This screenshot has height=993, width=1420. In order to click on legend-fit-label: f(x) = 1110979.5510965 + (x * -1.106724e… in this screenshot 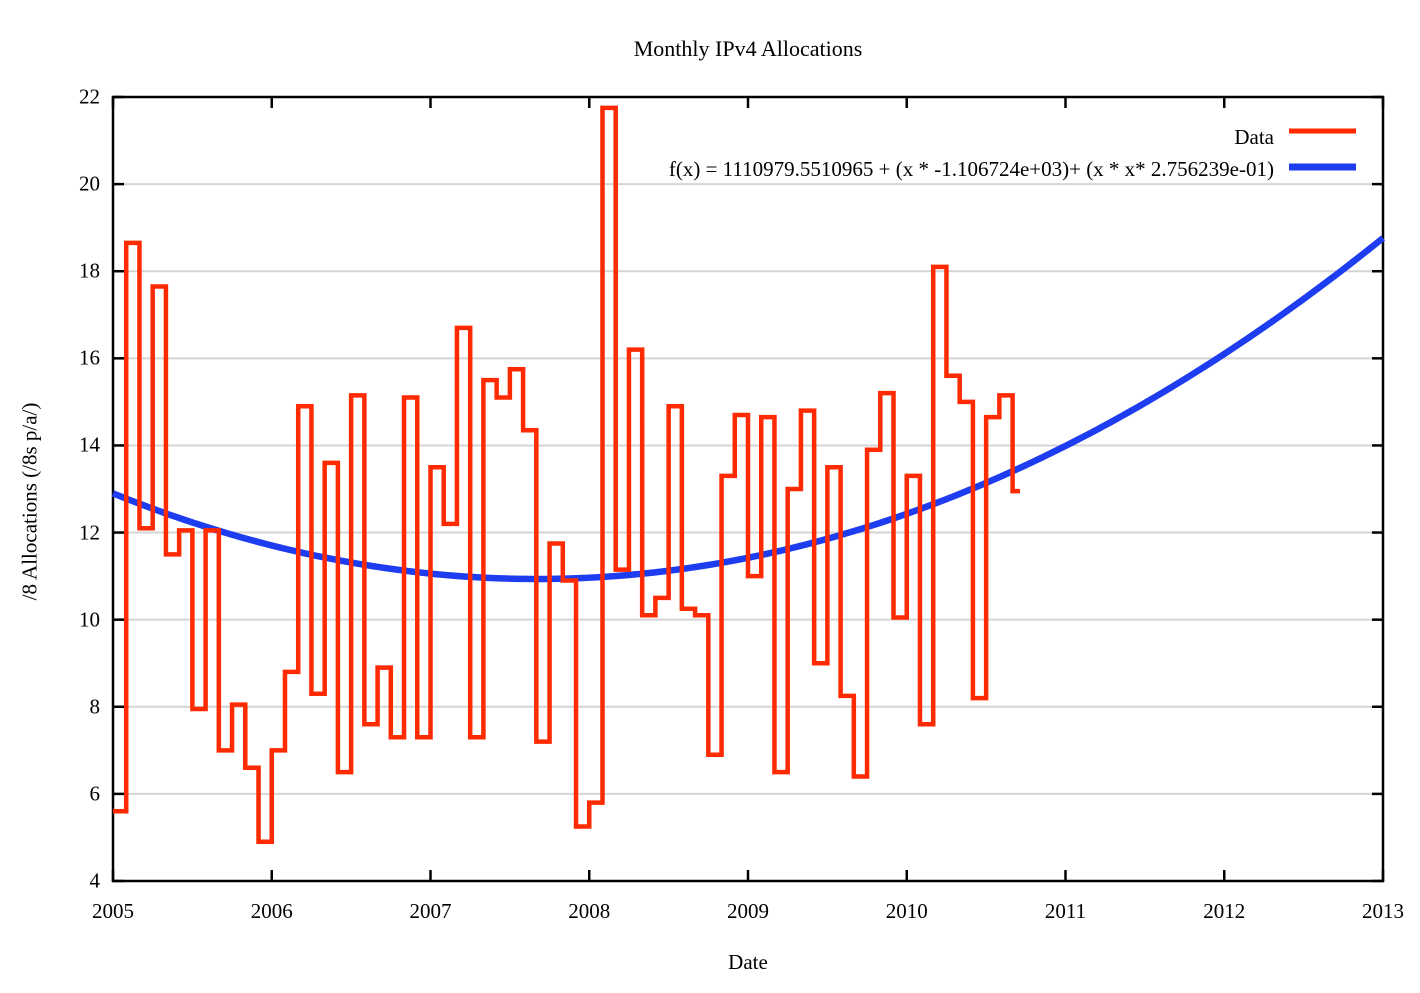, I will do `click(971, 169)`.